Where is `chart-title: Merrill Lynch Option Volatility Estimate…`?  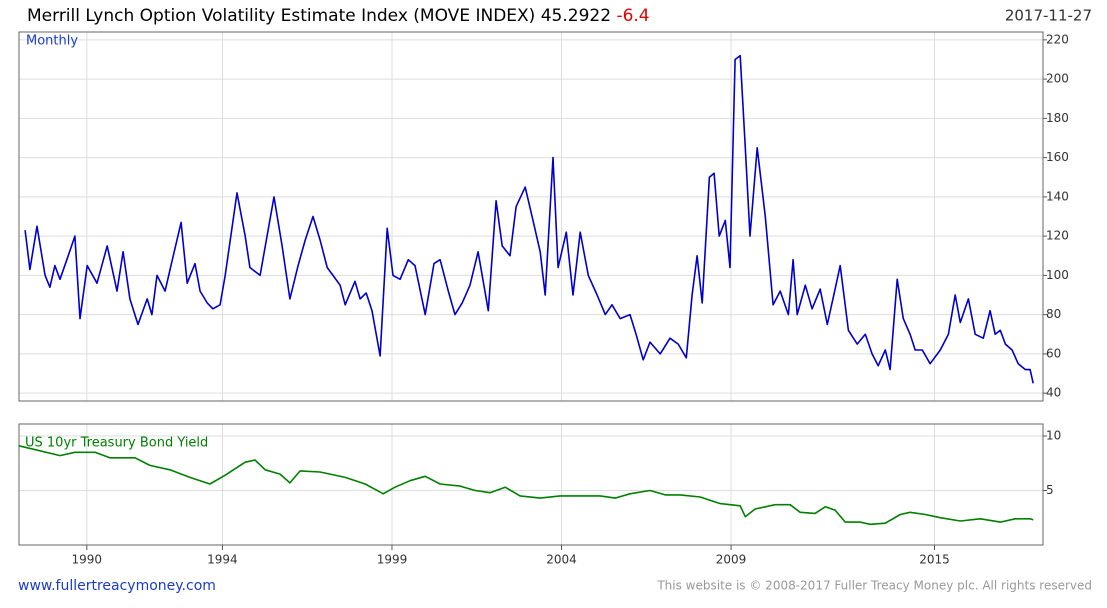 chart-title: Merrill Lynch Option Volatility Estimate… is located at coordinates (338, 16).